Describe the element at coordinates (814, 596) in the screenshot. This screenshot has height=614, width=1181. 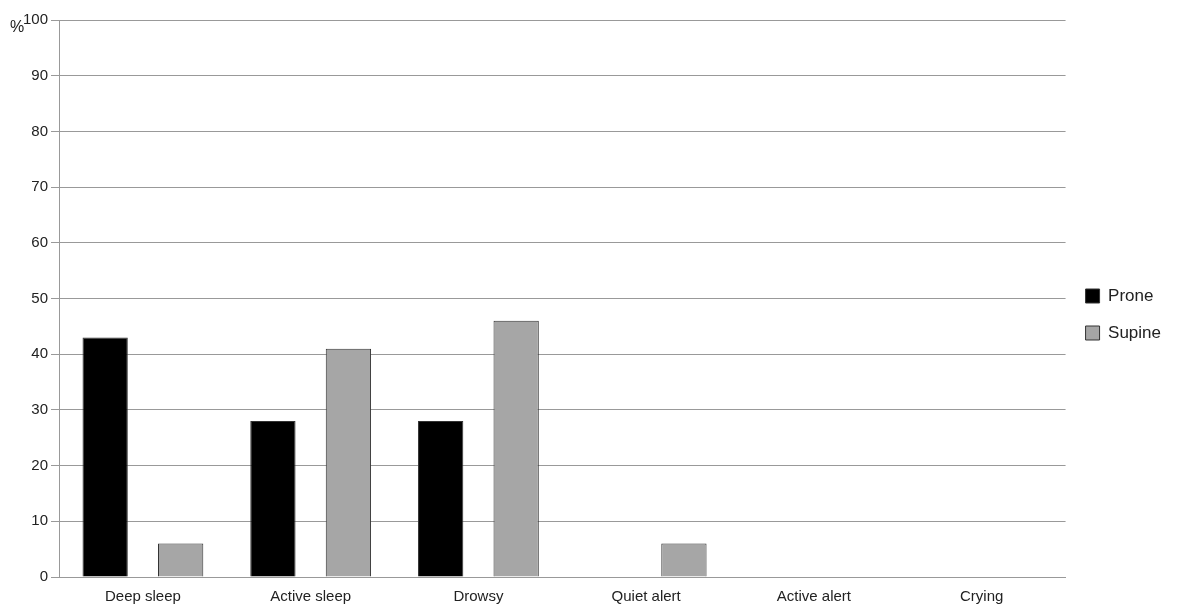
I see `x-tick-label: Active alert` at that location.